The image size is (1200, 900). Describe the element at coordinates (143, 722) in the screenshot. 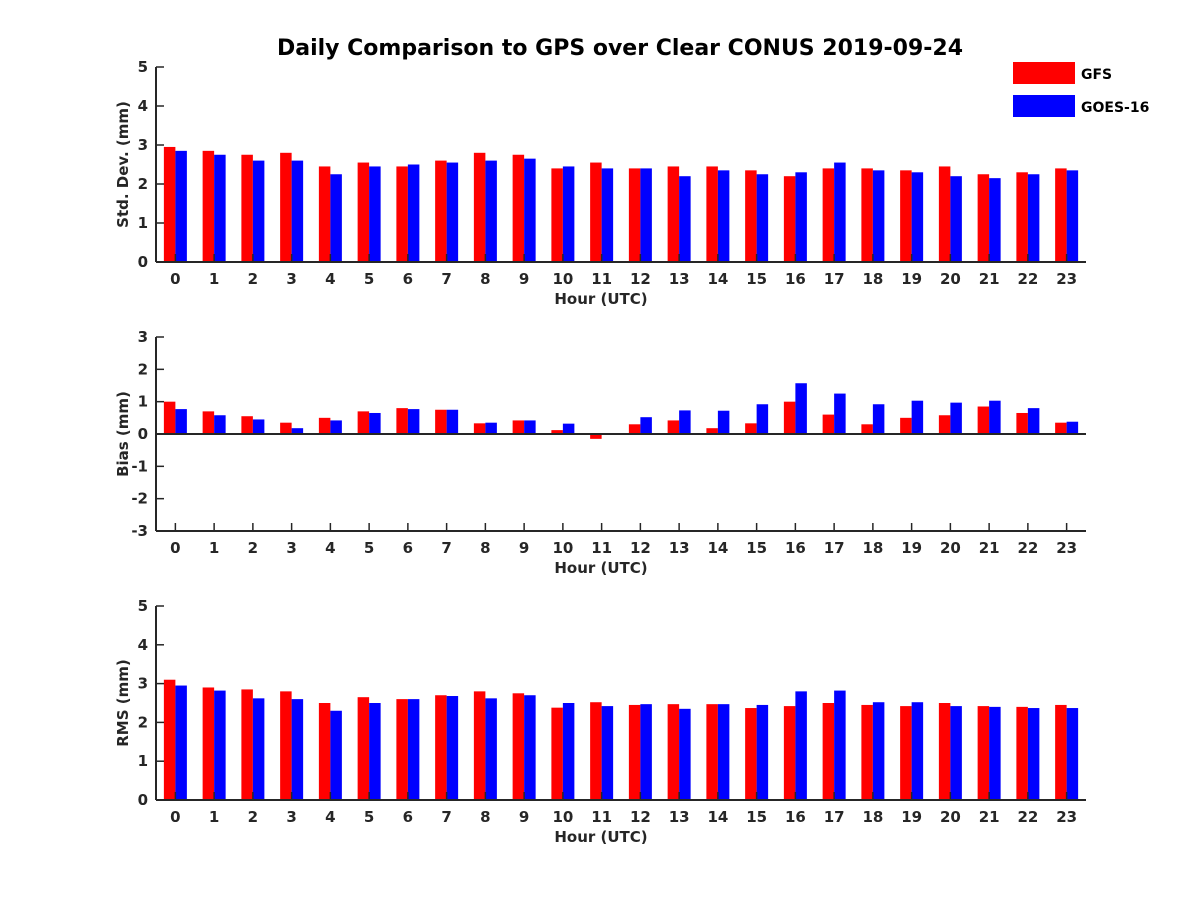

I see `y-tick-label: 2` at that location.